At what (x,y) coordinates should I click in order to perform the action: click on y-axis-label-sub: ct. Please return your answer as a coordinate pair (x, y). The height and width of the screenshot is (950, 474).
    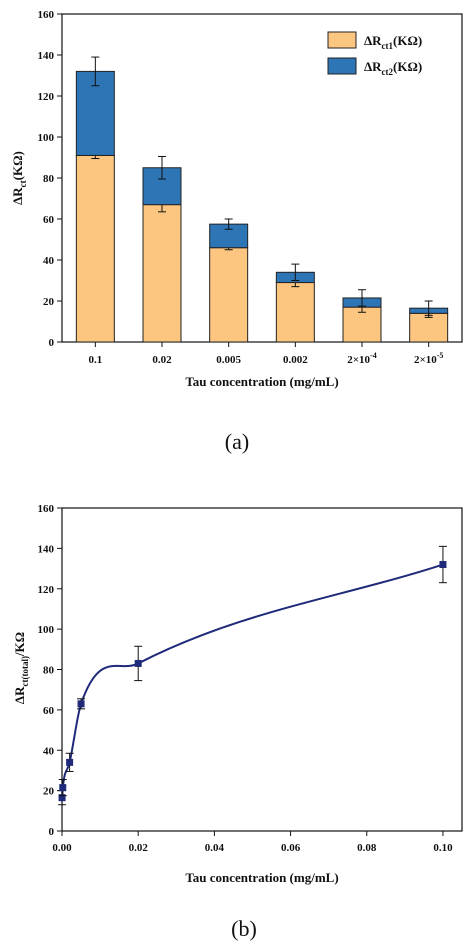
    Looking at the image, I should click on (23, 183).